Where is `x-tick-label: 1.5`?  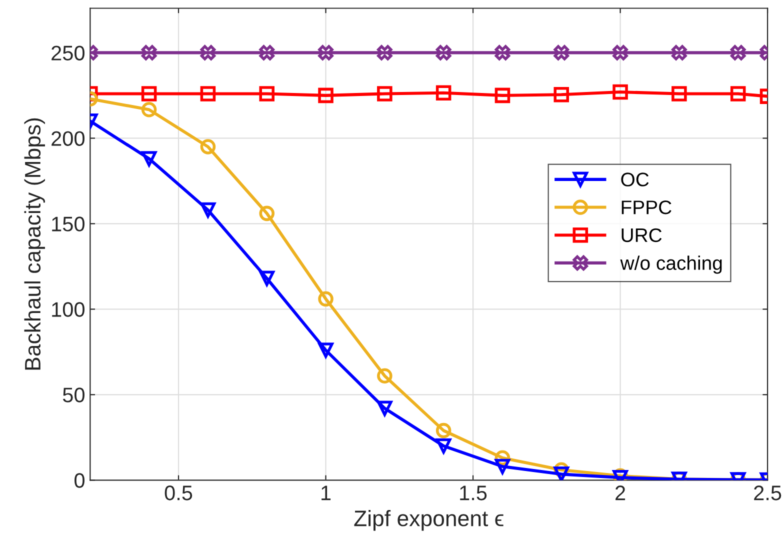
x-tick-label: 1.5 is located at coordinates (473, 493).